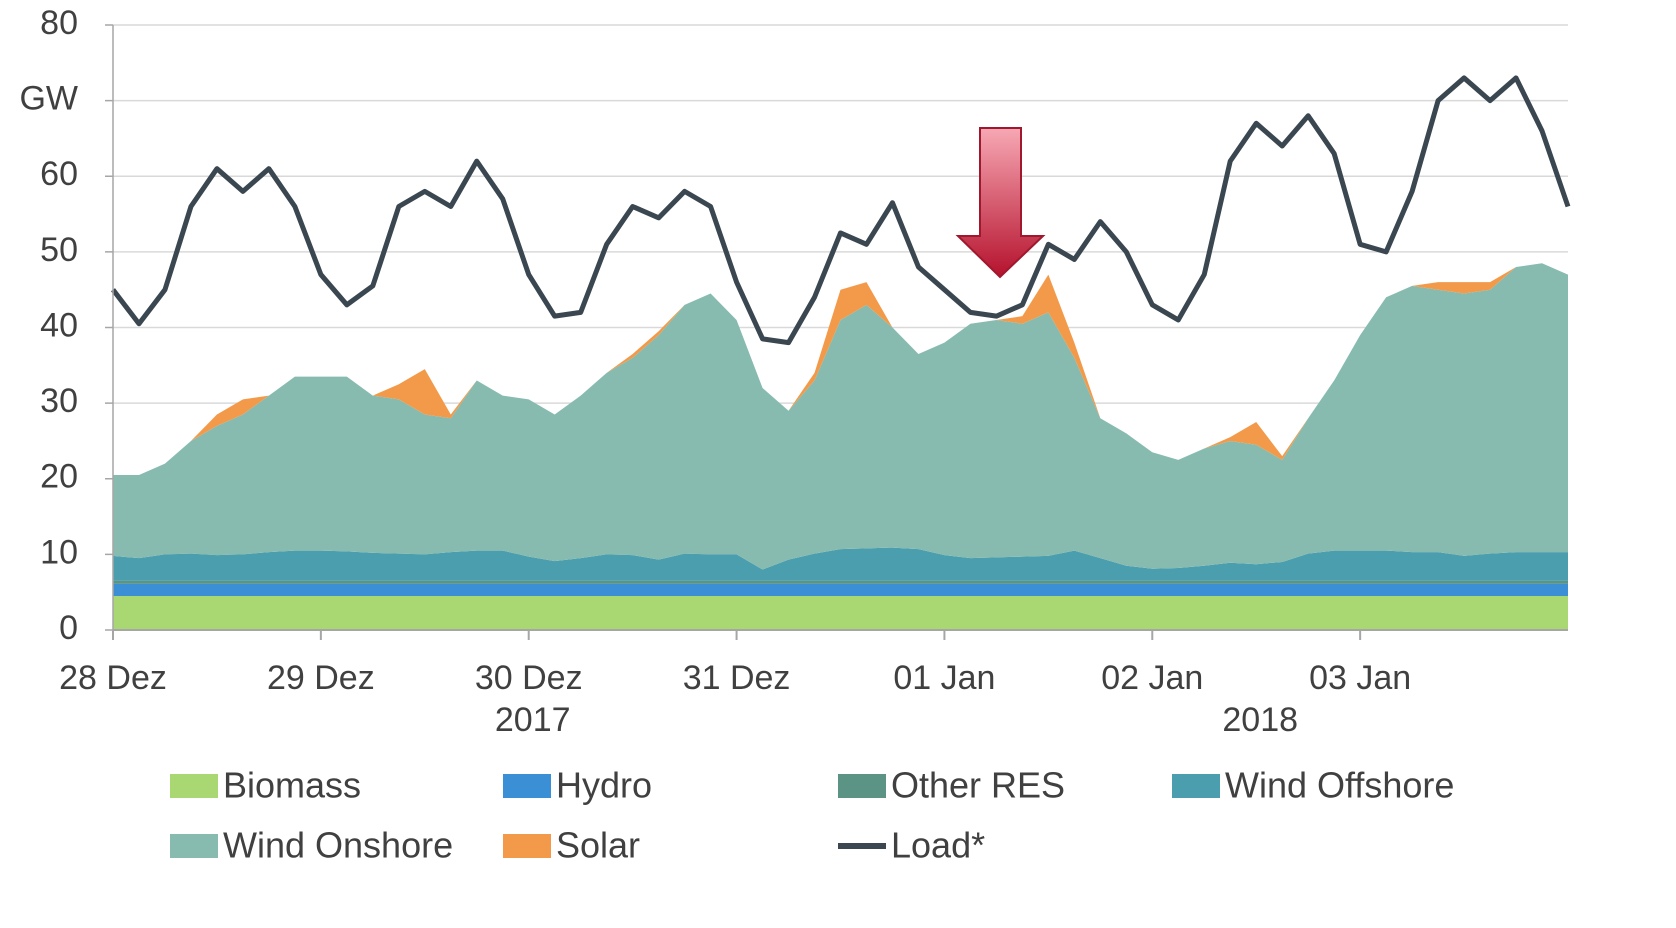 This screenshot has height=928, width=1676. I want to click on legend-label: Solar, so click(598, 845).